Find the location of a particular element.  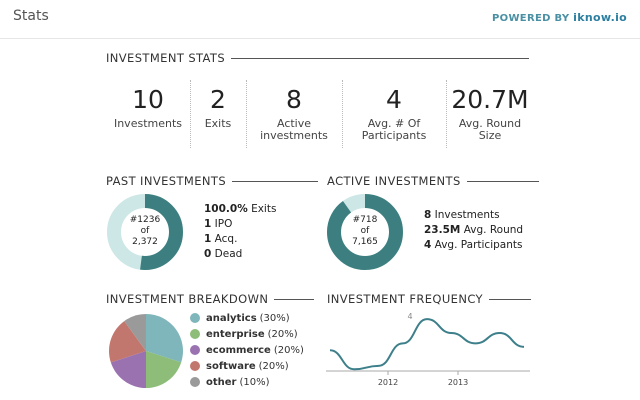

legend-item: enterprise (20%) is located at coordinates (247, 334).